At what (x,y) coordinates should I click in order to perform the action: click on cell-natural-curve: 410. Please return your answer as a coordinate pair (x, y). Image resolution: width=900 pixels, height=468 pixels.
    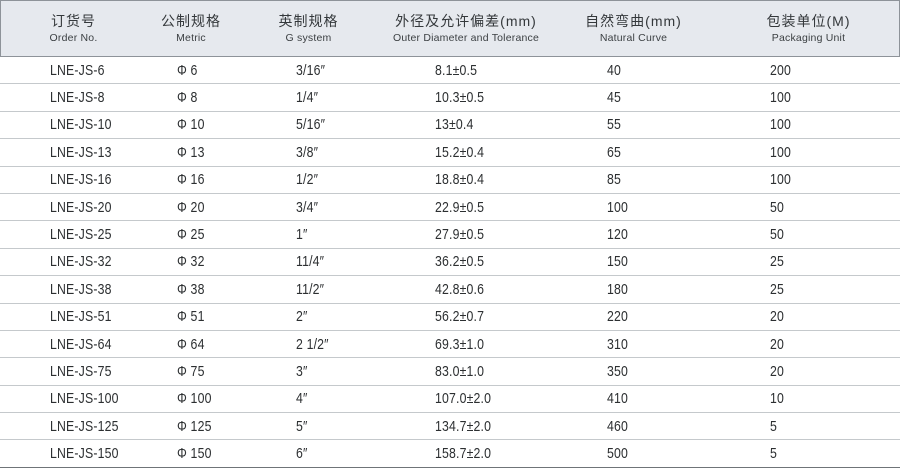
    Looking at the image, I should click on (632, 398).